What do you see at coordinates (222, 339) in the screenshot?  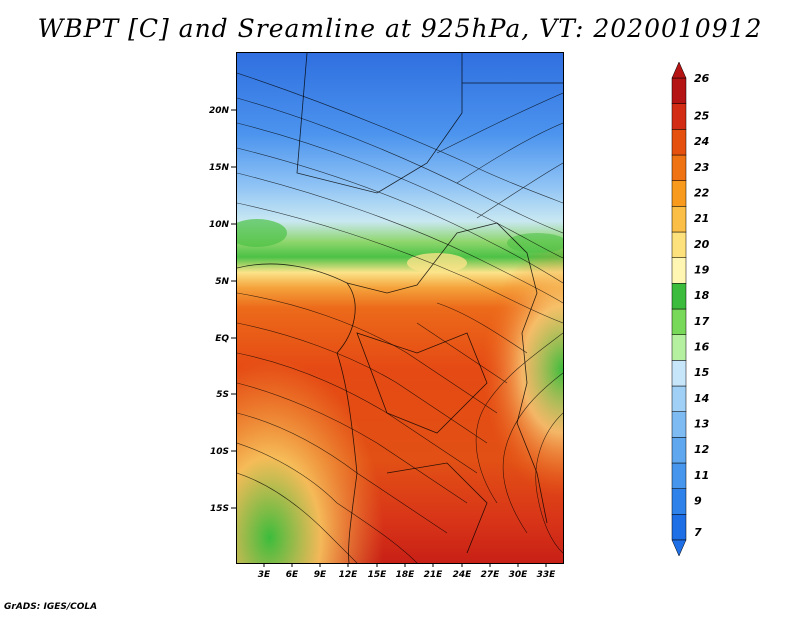 I see `lat-label: EQ` at bounding box center [222, 339].